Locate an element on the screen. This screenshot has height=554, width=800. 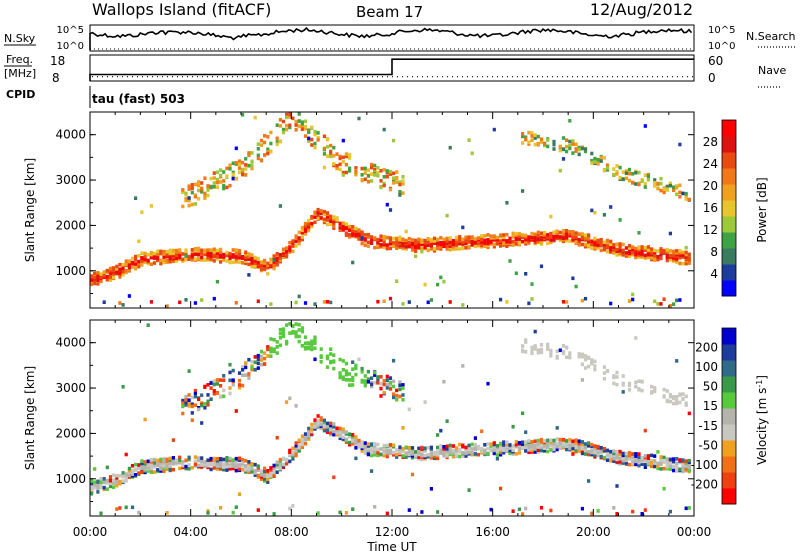
colorbar-tick-label: 15 is located at coordinates (710, 406).